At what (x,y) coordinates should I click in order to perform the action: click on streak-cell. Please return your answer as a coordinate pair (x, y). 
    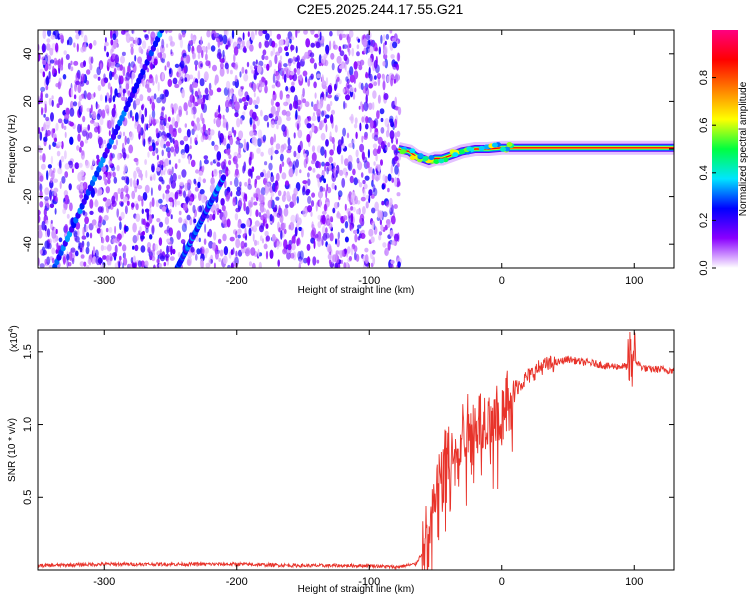
    Looking at the image, I should click on (223, 178).